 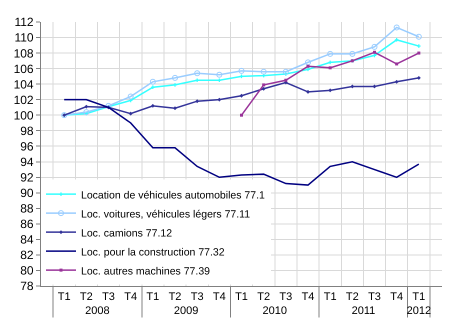 What do you see at coordinates (27, 177) in the screenshot?
I see `y-tick-label: 92` at bounding box center [27, 177].